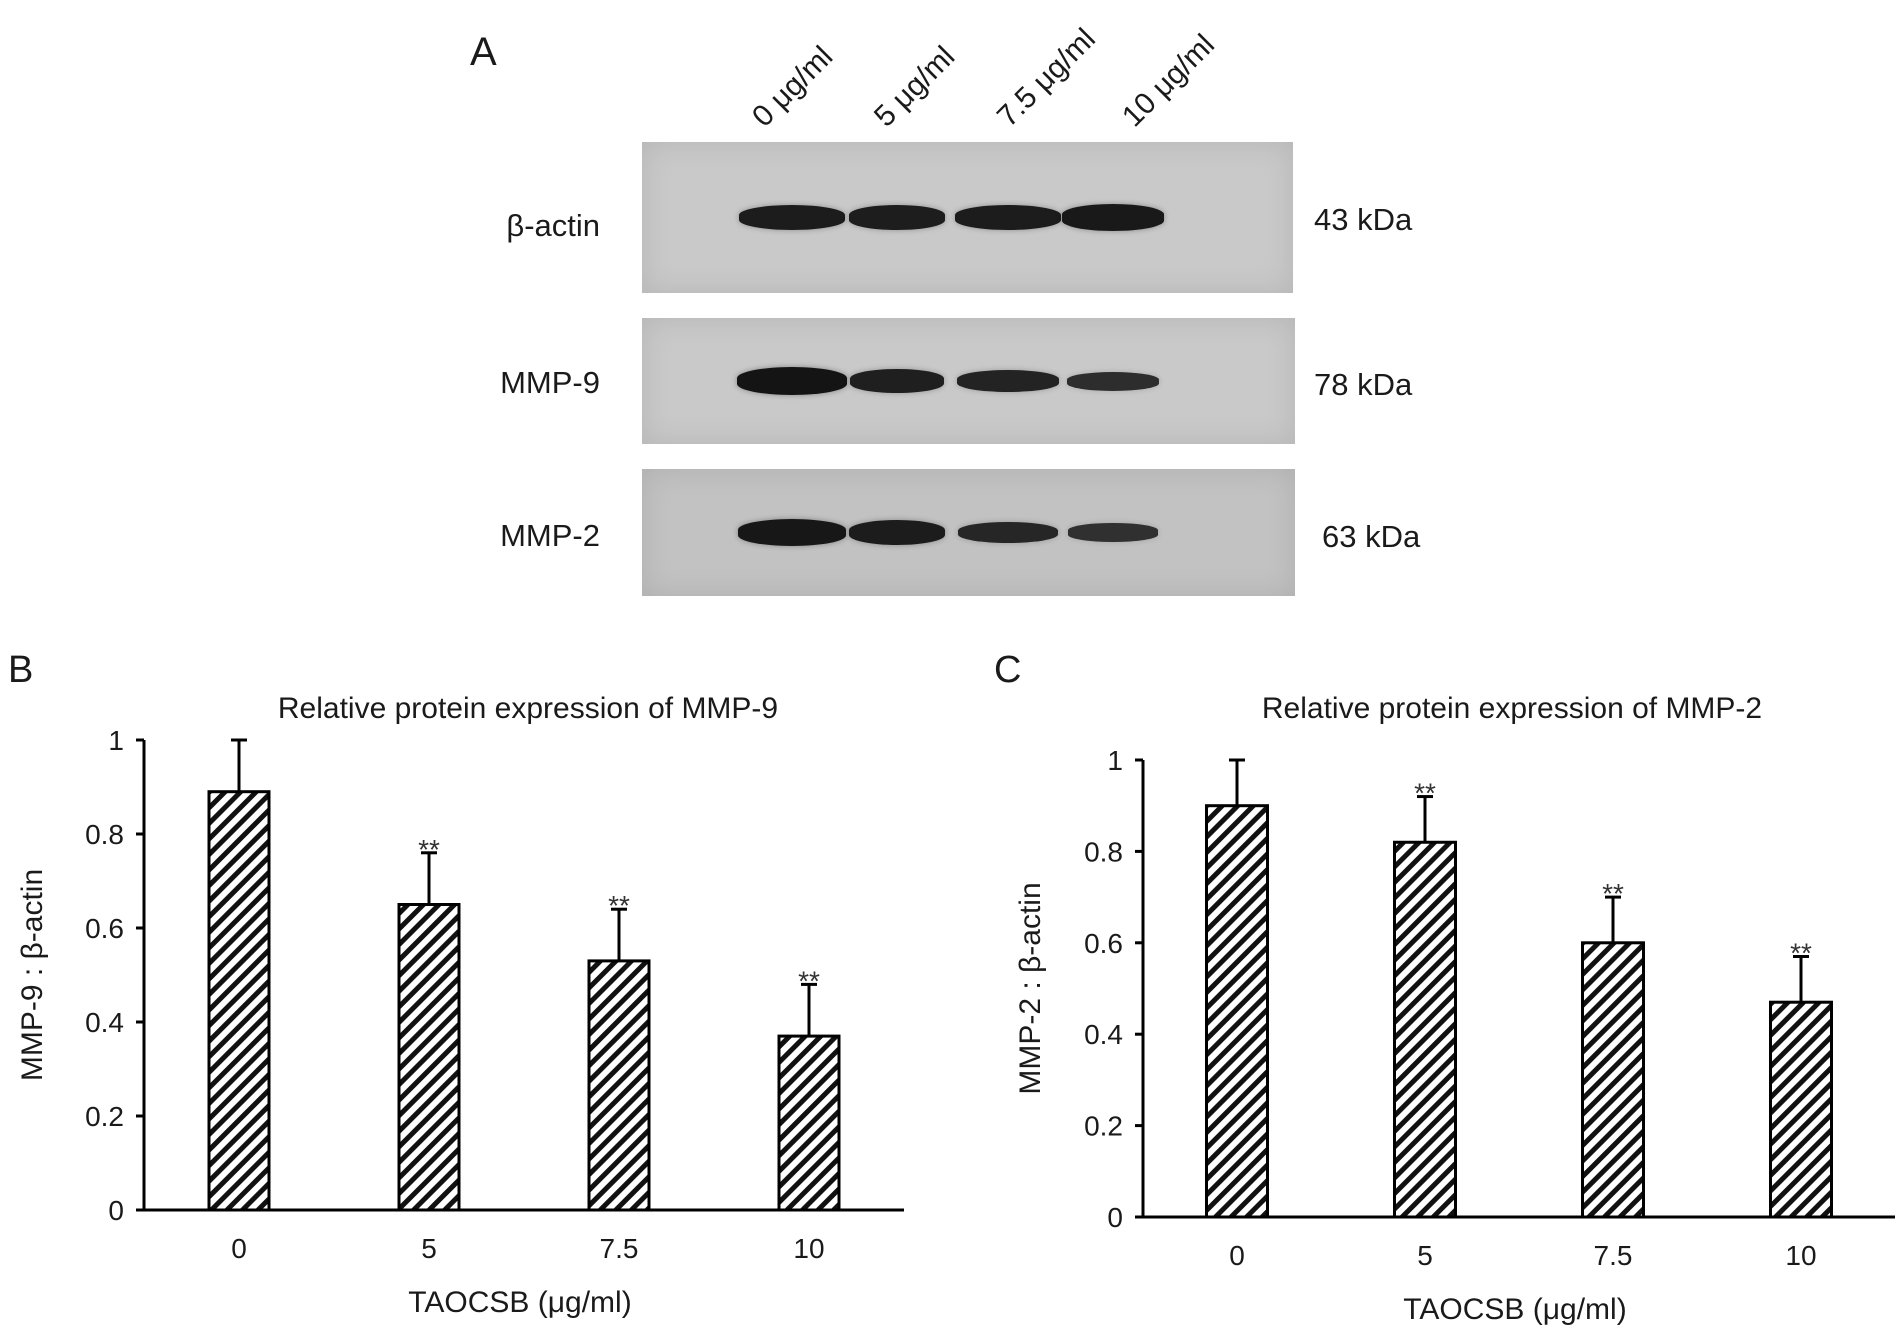 The height and width of the screenshot is (1328, 1903). I want to click on kda-label: 78 kDa, so click(1363, 384).